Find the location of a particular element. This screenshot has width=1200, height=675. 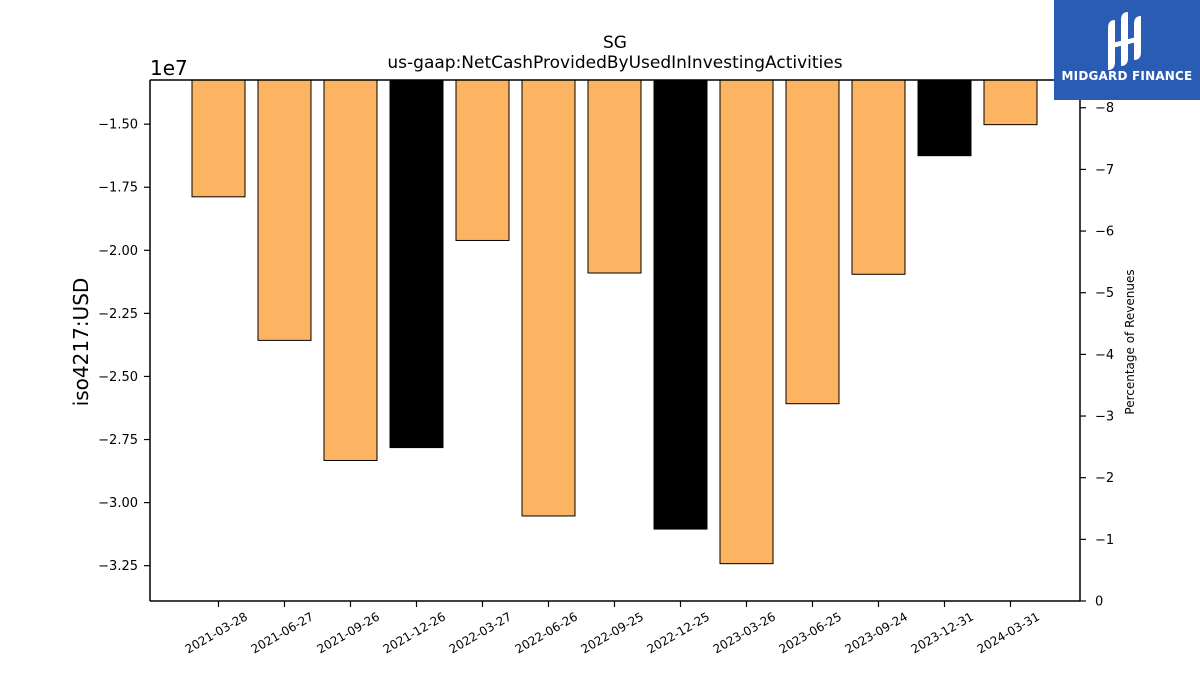

y-tick-label: −3.00 is located at coordinates (118, 503).